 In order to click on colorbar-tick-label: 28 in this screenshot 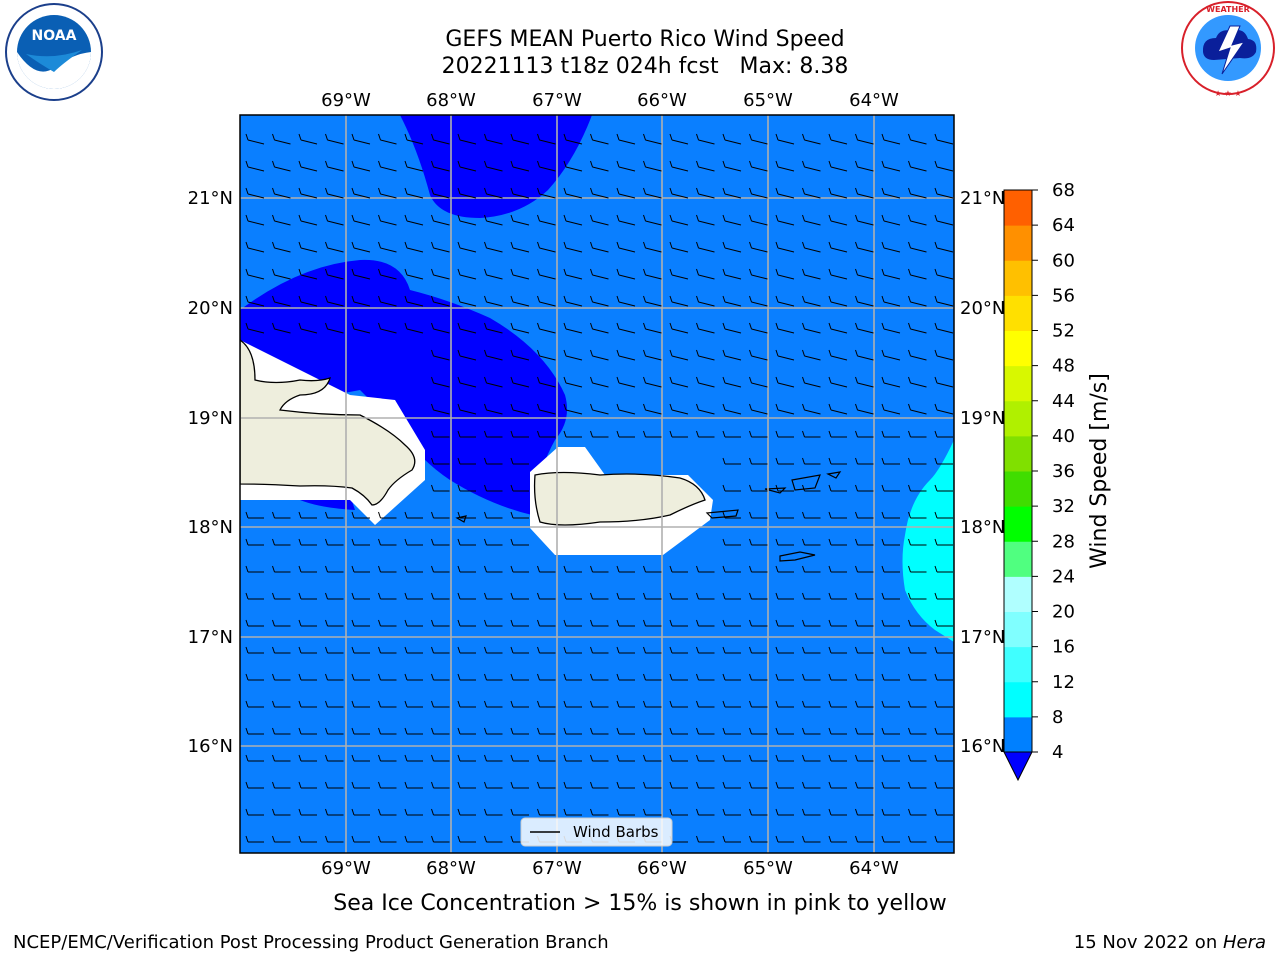, I will do `click(1063, 541)`.